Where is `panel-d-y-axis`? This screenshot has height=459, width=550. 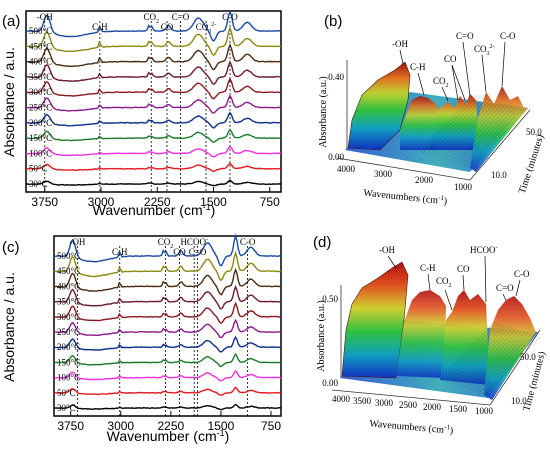
panel-d-y-axis is located at coordinates (515, 367).